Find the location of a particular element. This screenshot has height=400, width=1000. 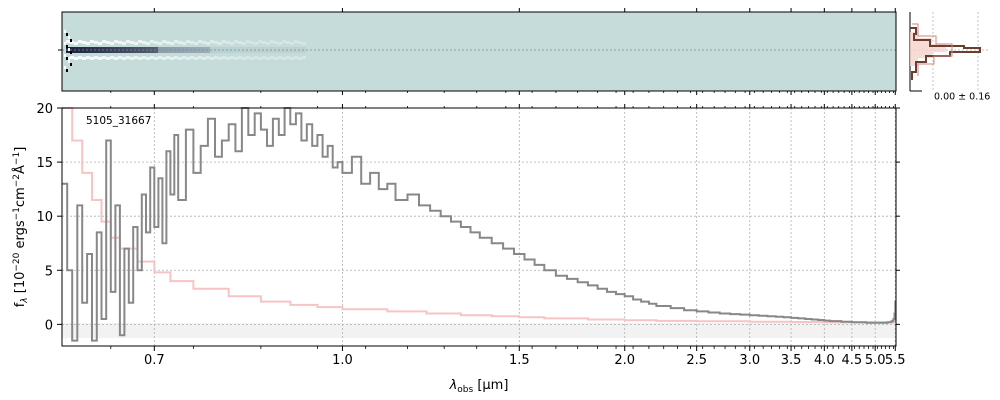

profile-panel: 0.00 ± 0.16 is located at coordinates (949, 57).